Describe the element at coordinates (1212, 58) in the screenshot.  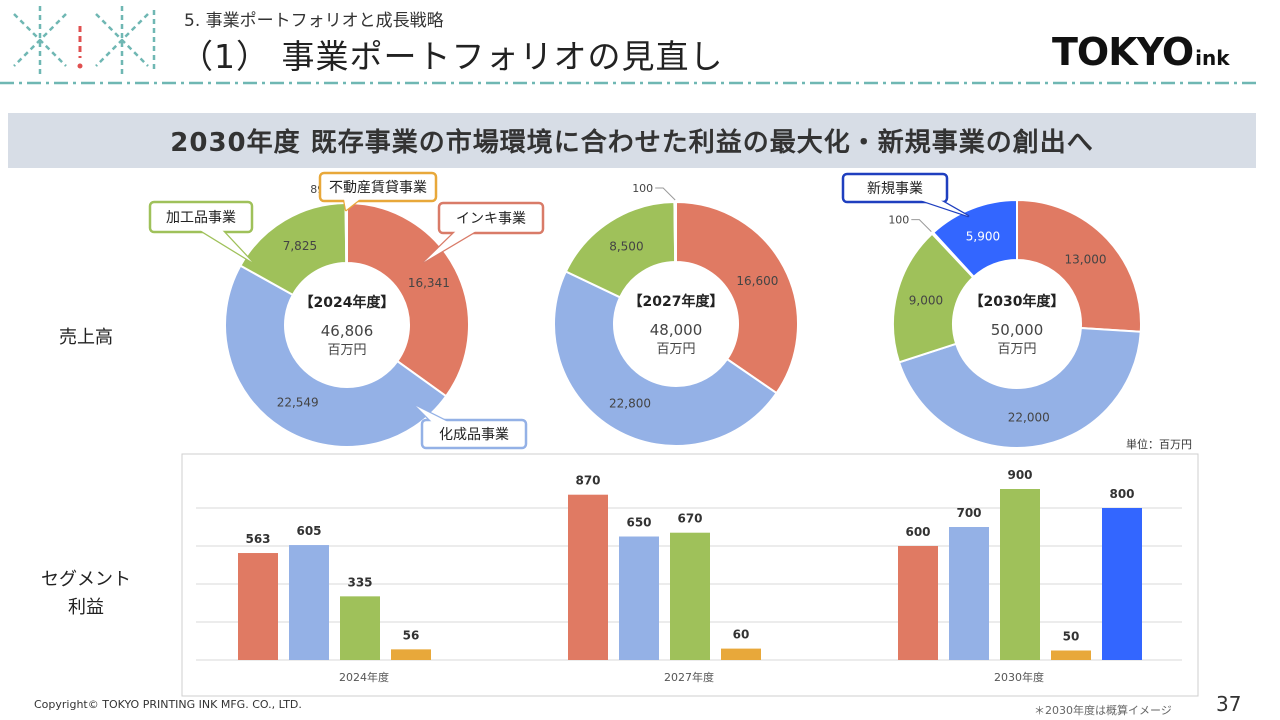
I see `logo-sub-text: ink` at that location.